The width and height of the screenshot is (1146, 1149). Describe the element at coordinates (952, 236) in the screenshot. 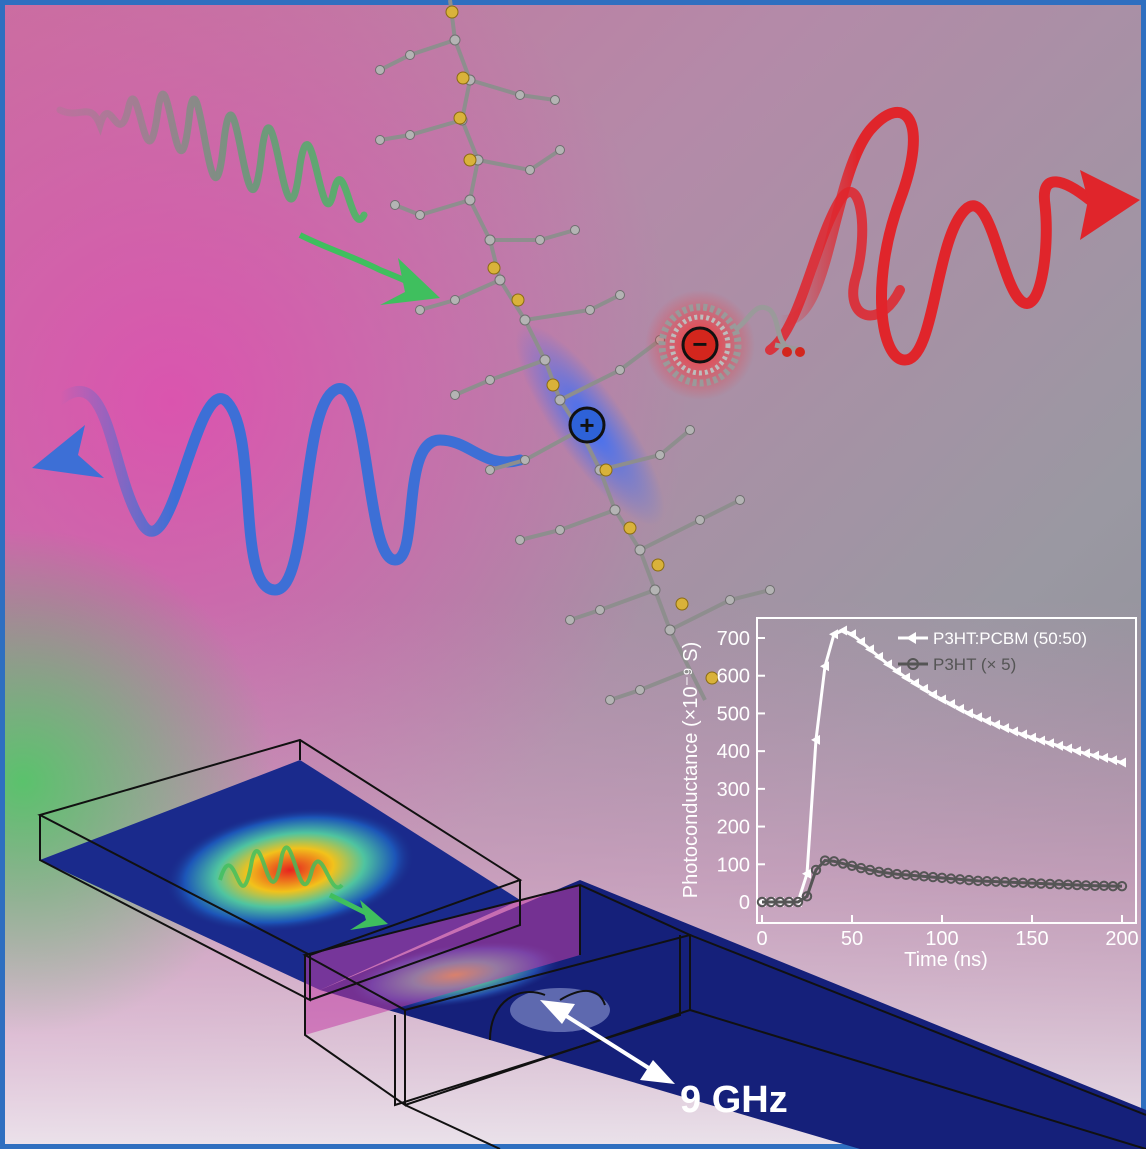

I see `red-wave` at that location.